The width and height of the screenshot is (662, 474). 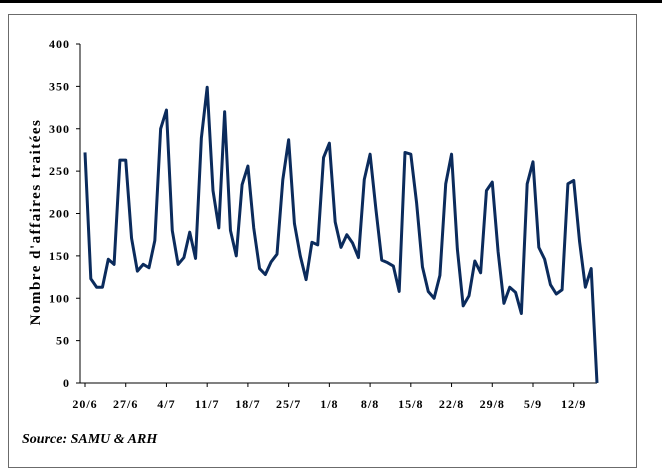 I want to click on y-tick-label: 150, so click(x=59, y=256).